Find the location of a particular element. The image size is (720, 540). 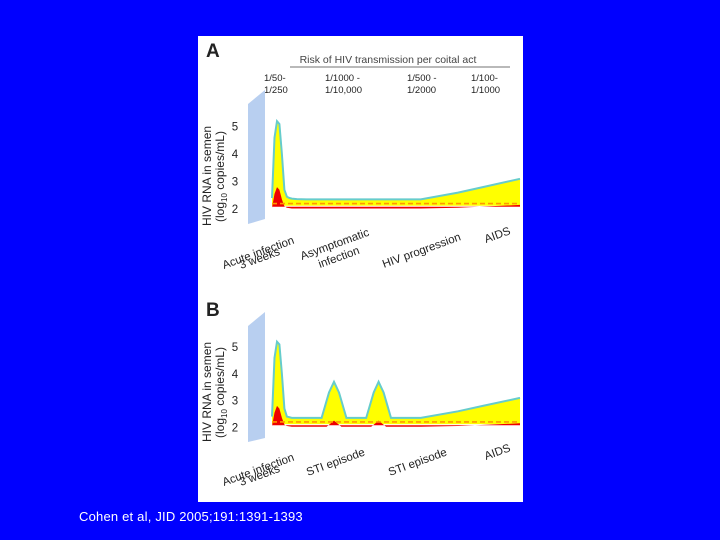

xlabel-a-4: AIDS is located at coordinates (498, 235).